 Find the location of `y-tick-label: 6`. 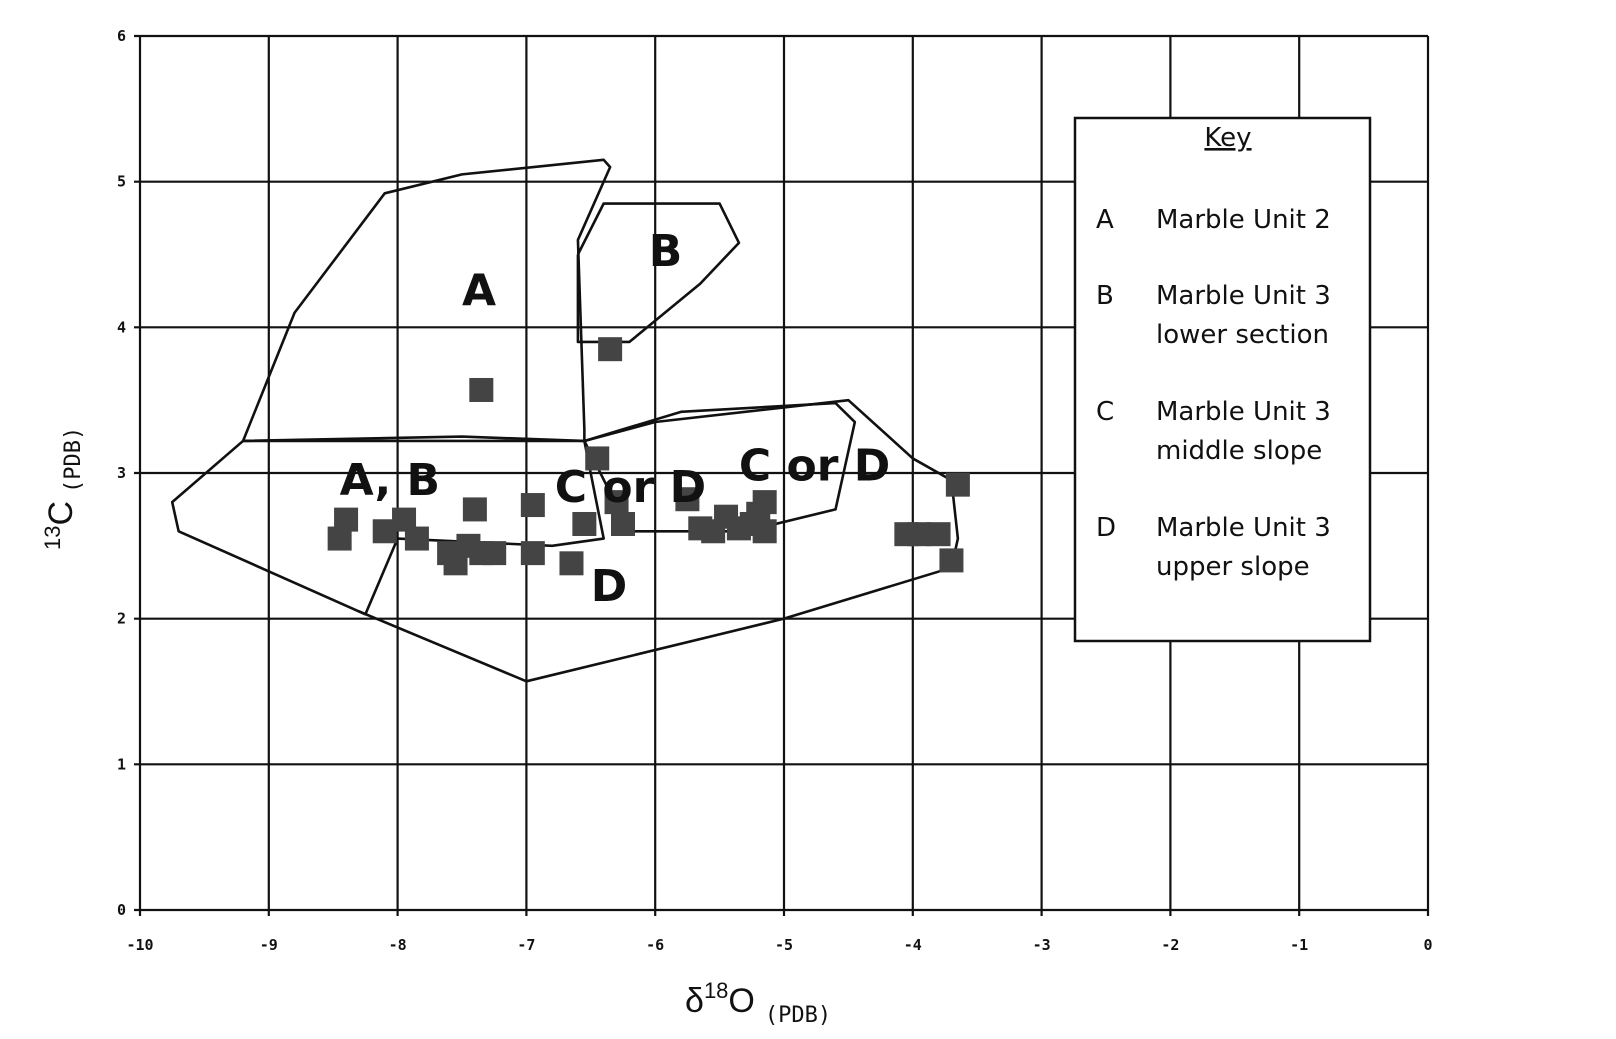

y-tick-label: 6 is located at coordinates (121, 36).